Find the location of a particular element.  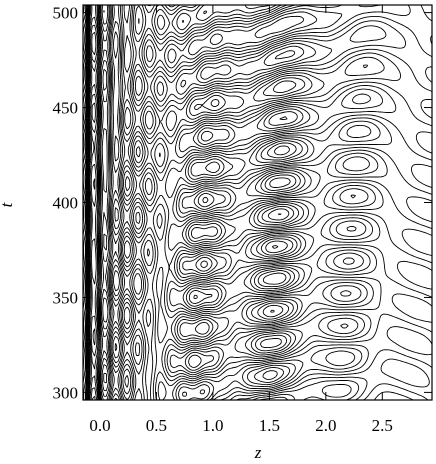

x-tick-label: 1.5 is located at coordinates (269, 425).